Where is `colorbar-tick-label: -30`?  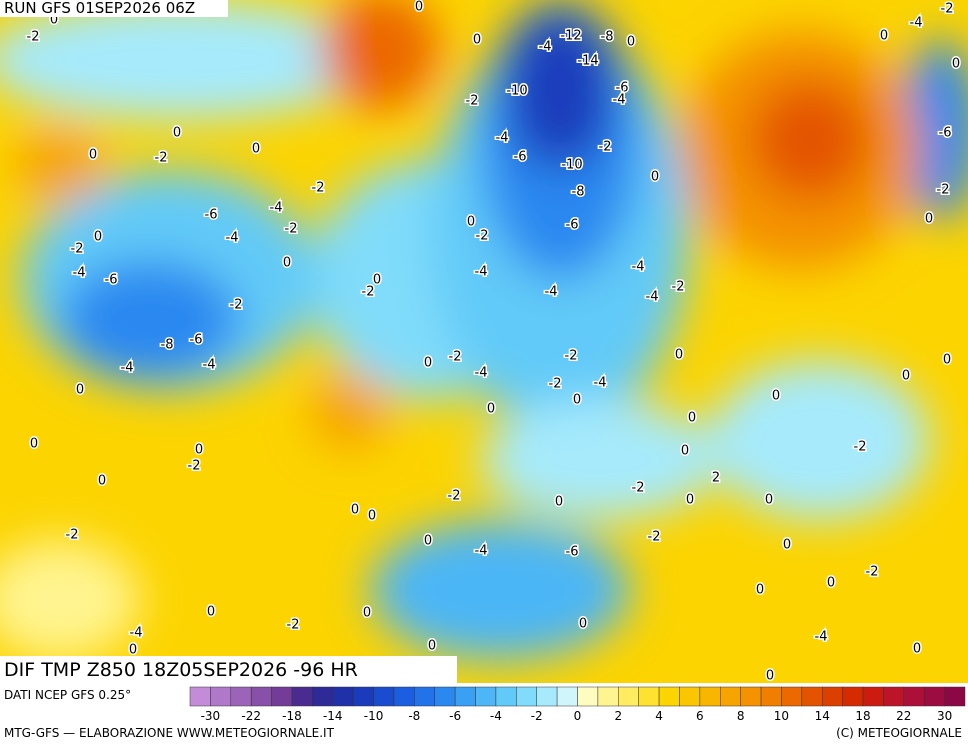
colorbar-tick-label: -30 is located at coordinates (211, 716).